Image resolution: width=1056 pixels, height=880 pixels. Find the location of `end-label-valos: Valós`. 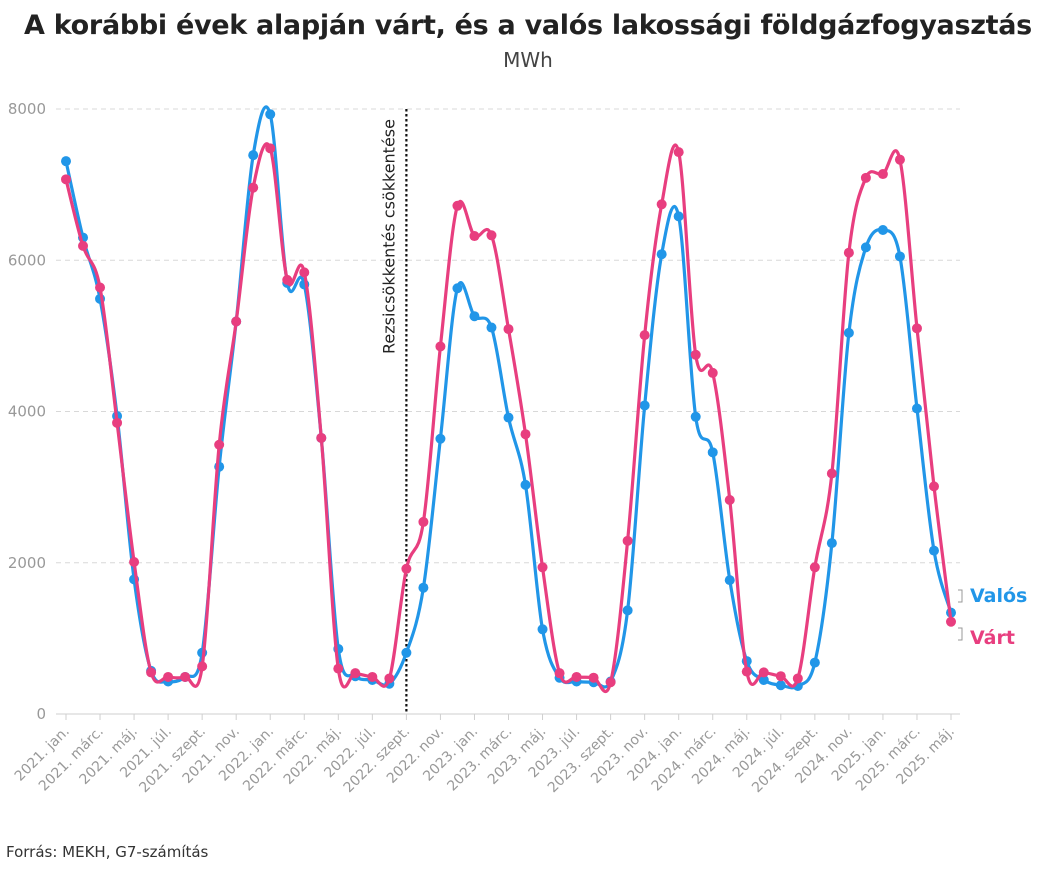

end-label-valos: Valós is located at coordinates (998, 596).